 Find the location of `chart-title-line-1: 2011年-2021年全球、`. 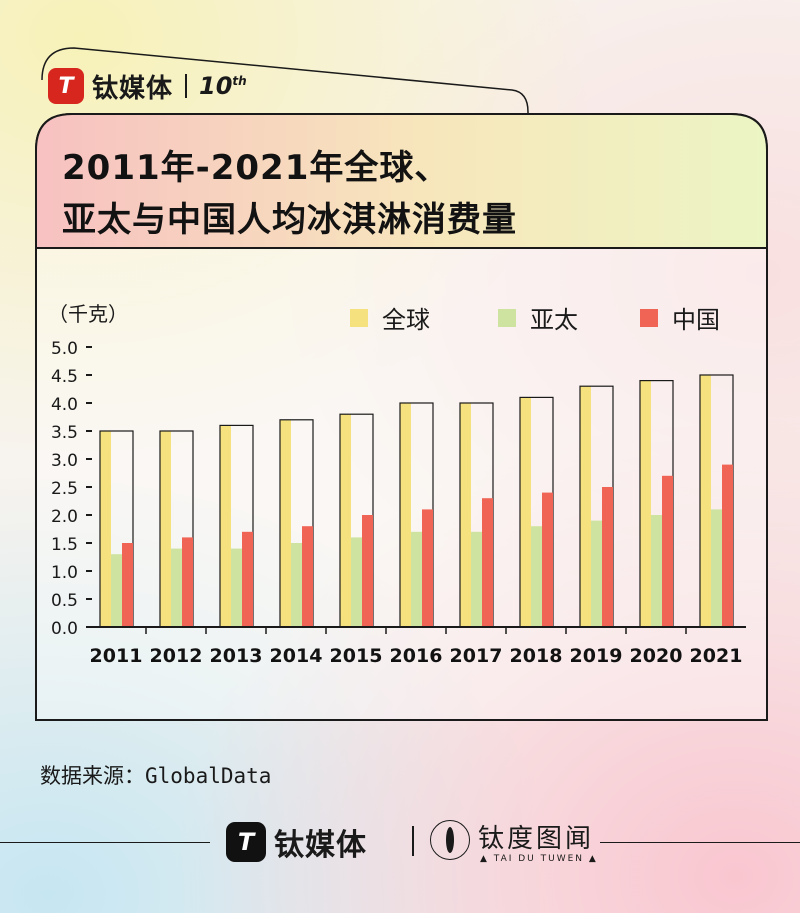

chart-title-line-1: 2011年-2021年全球、 is located at coordinates (256, 168).